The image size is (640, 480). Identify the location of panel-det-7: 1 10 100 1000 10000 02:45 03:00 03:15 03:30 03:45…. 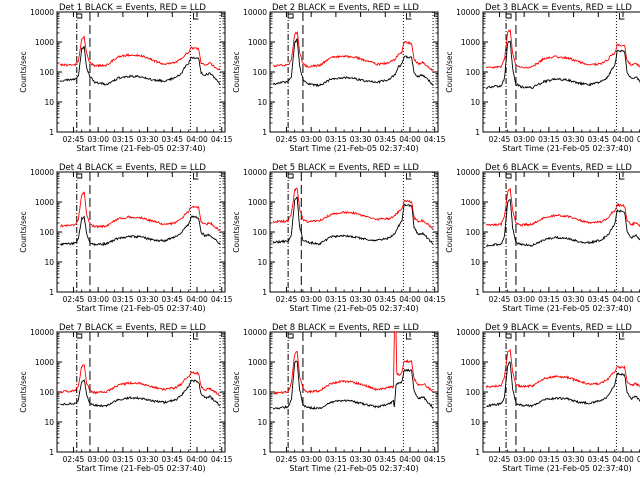
(126, 398).